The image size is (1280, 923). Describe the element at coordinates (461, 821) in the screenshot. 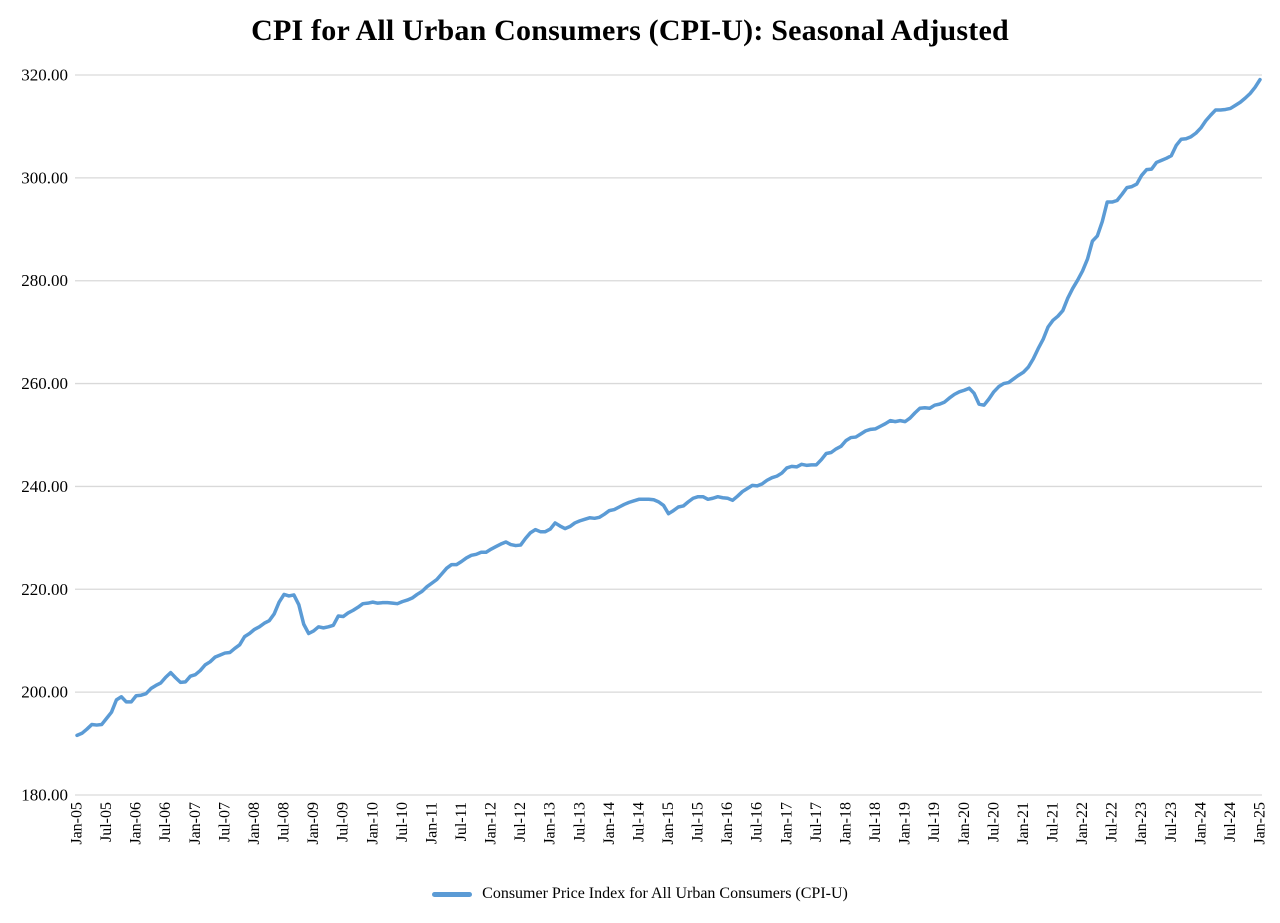

I see `x-tick-label: Jul-11` at that location.